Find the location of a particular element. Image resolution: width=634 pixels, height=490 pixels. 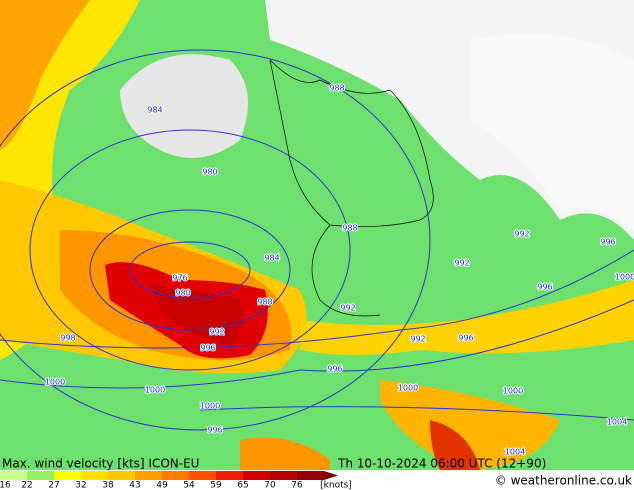

legend-label: 59 is located at coordinates (216, 485).